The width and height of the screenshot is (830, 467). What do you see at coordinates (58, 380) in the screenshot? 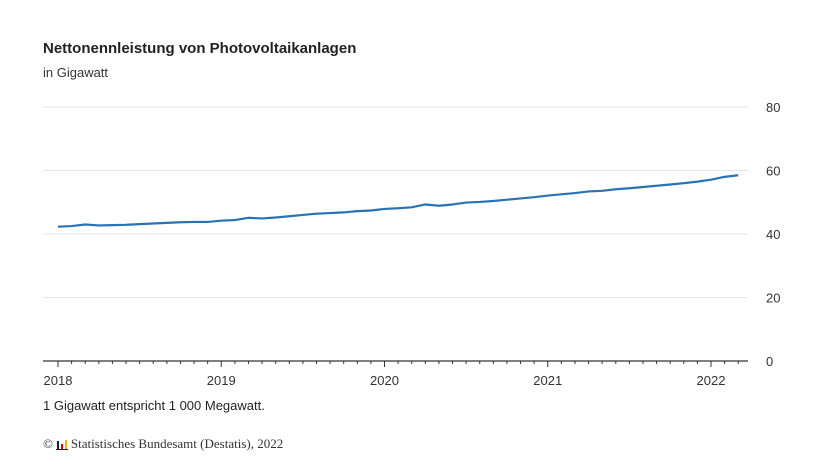
I see `x-tick-label: 2018` at bounding box center [58, 380].